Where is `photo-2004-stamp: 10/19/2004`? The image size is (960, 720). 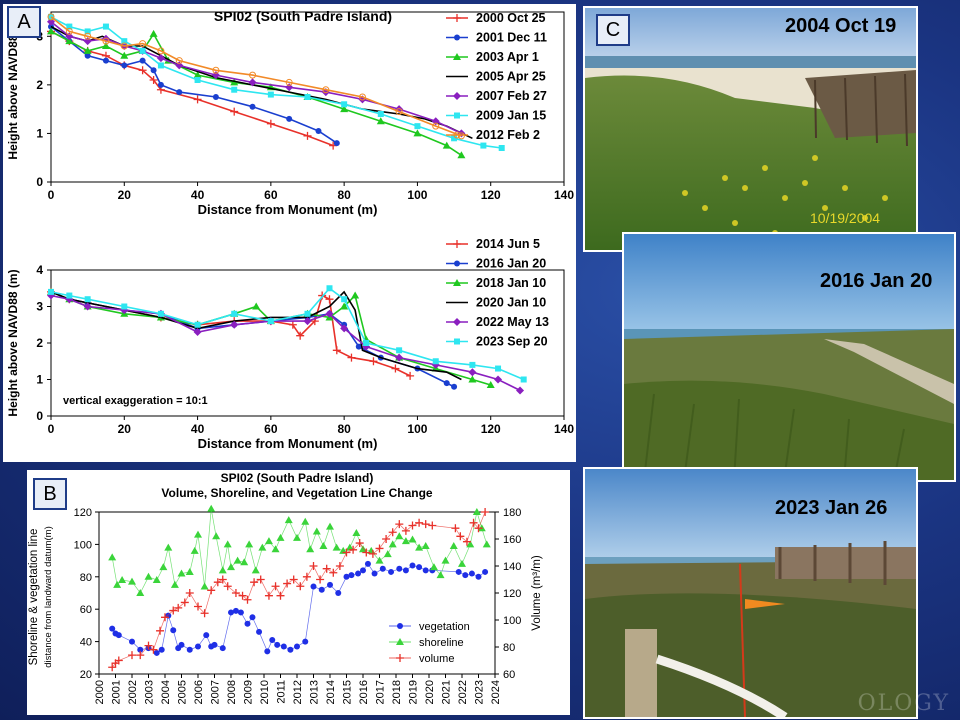 photo-2004-stamp: 10/19/2004 is located at coordinates (845, 218).